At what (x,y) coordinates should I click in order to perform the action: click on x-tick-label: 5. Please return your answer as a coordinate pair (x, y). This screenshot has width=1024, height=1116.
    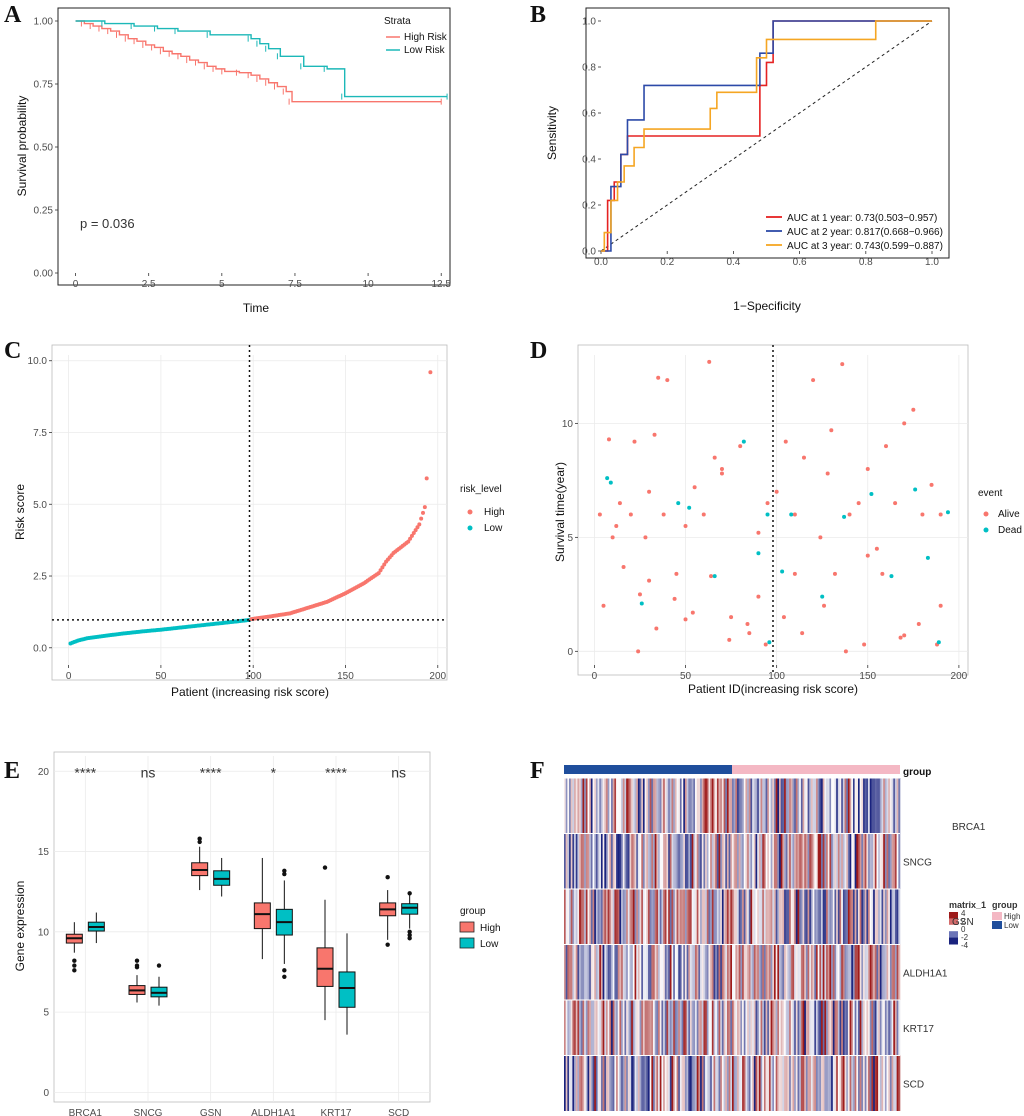
    Looking at the image, I should click on (222, 284).